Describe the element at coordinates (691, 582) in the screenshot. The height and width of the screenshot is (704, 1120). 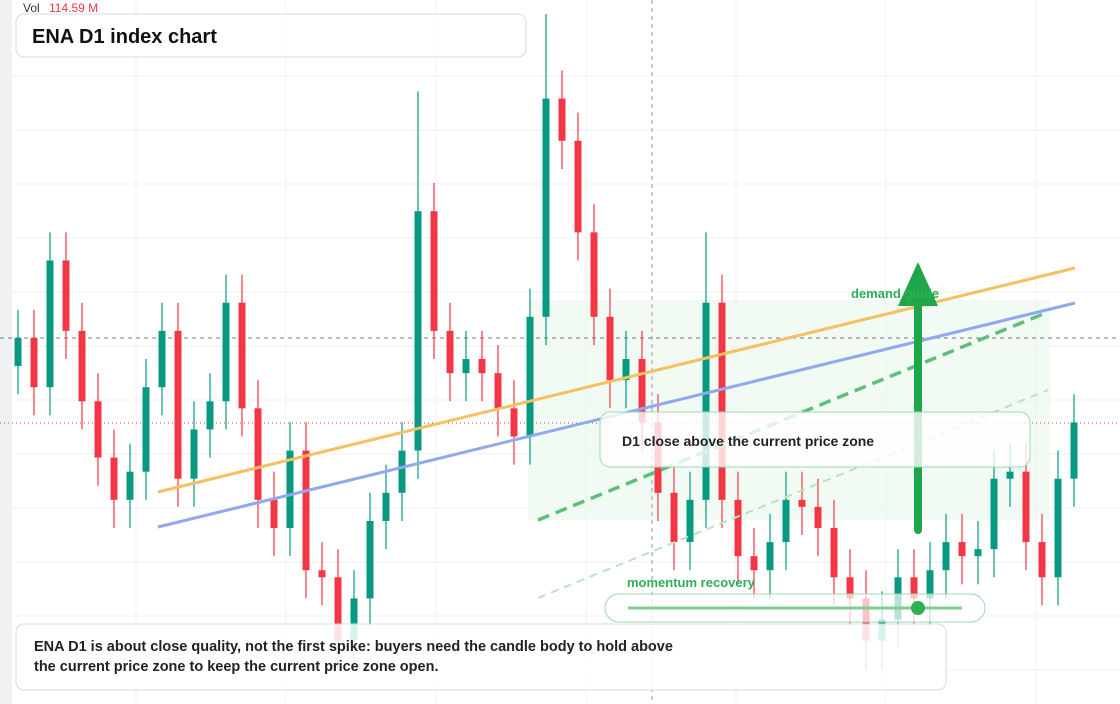
I see `momentum-label: momentum recovery` at that location.